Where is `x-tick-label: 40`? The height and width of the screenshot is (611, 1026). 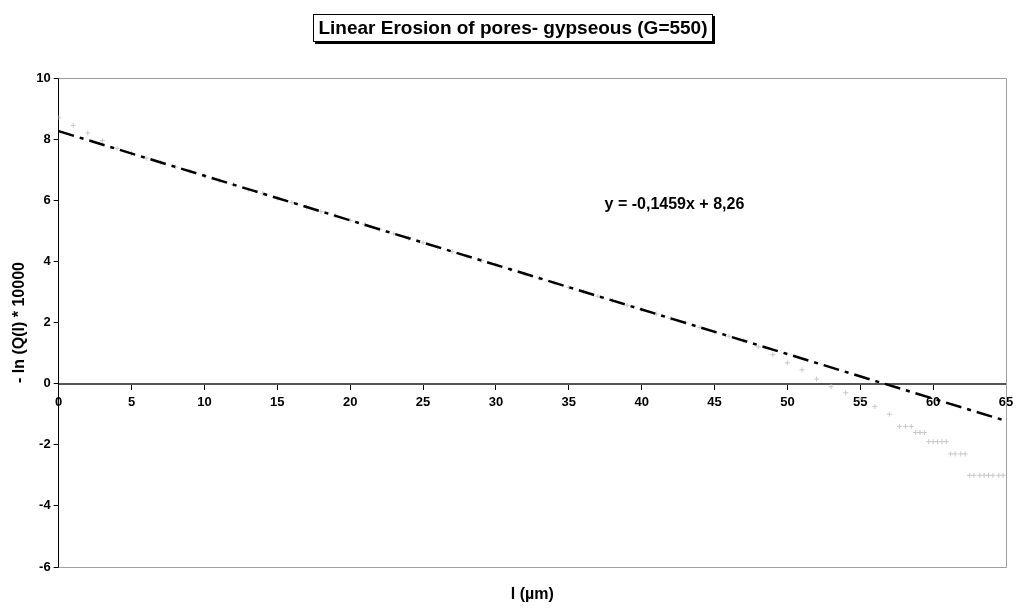
x-tick-label: 40 is located at coordinates (641, 401).